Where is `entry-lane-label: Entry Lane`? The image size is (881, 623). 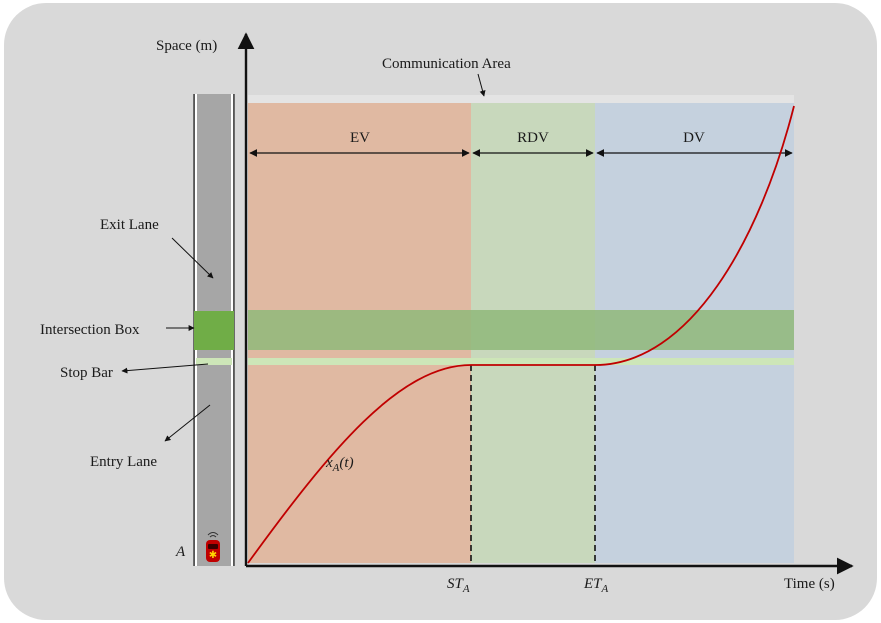
entry-lane-label: Entry Lane is located at coordinates (123, 462).